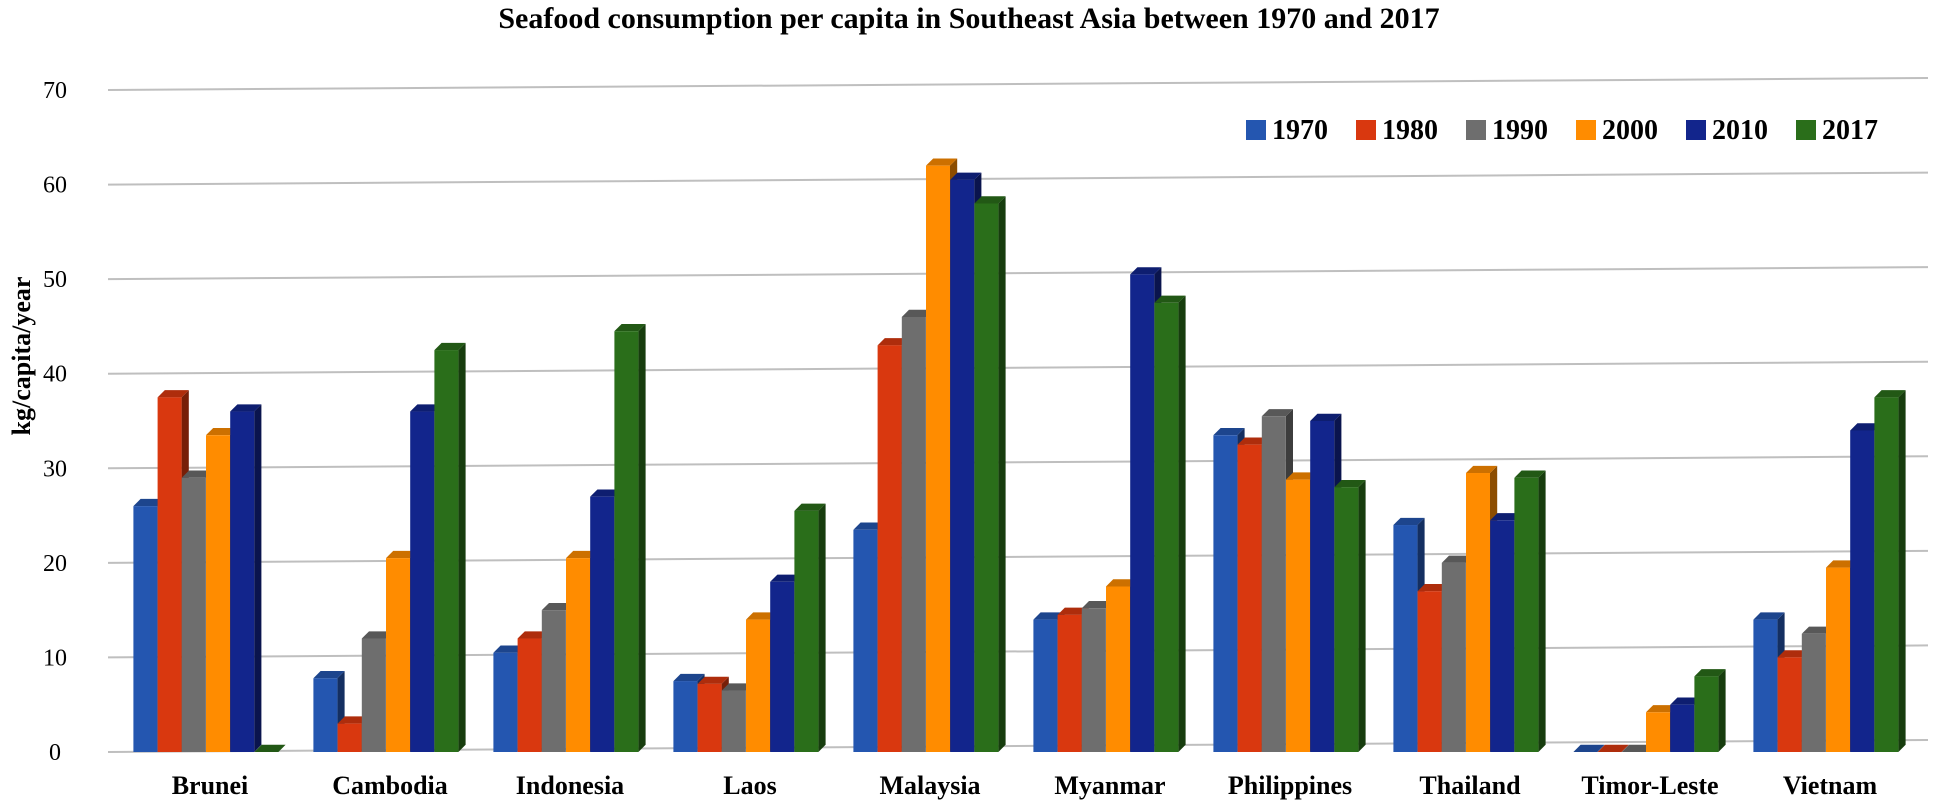 The height and width of the screenshot is (812, 1938). What do you see at coordinates (1630, 130) in the screenshot?
I see `legend-label: 2000` at bounding box center [1630, 130].